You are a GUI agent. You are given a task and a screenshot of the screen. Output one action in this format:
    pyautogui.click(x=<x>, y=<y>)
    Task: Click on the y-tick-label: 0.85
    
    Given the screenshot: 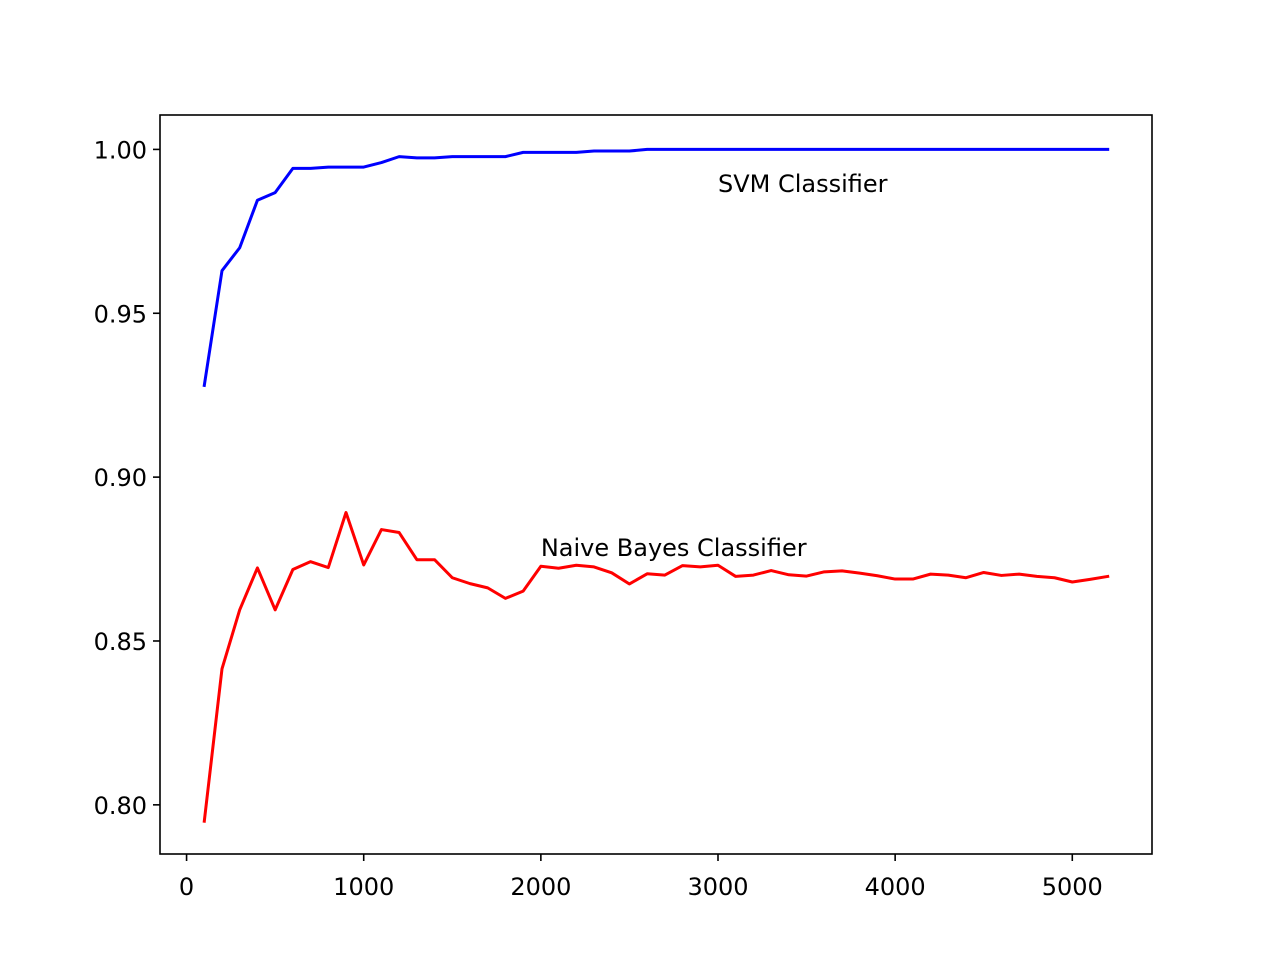 What is the action you would take?
    pyautogui.click(x=120, y=642)
    